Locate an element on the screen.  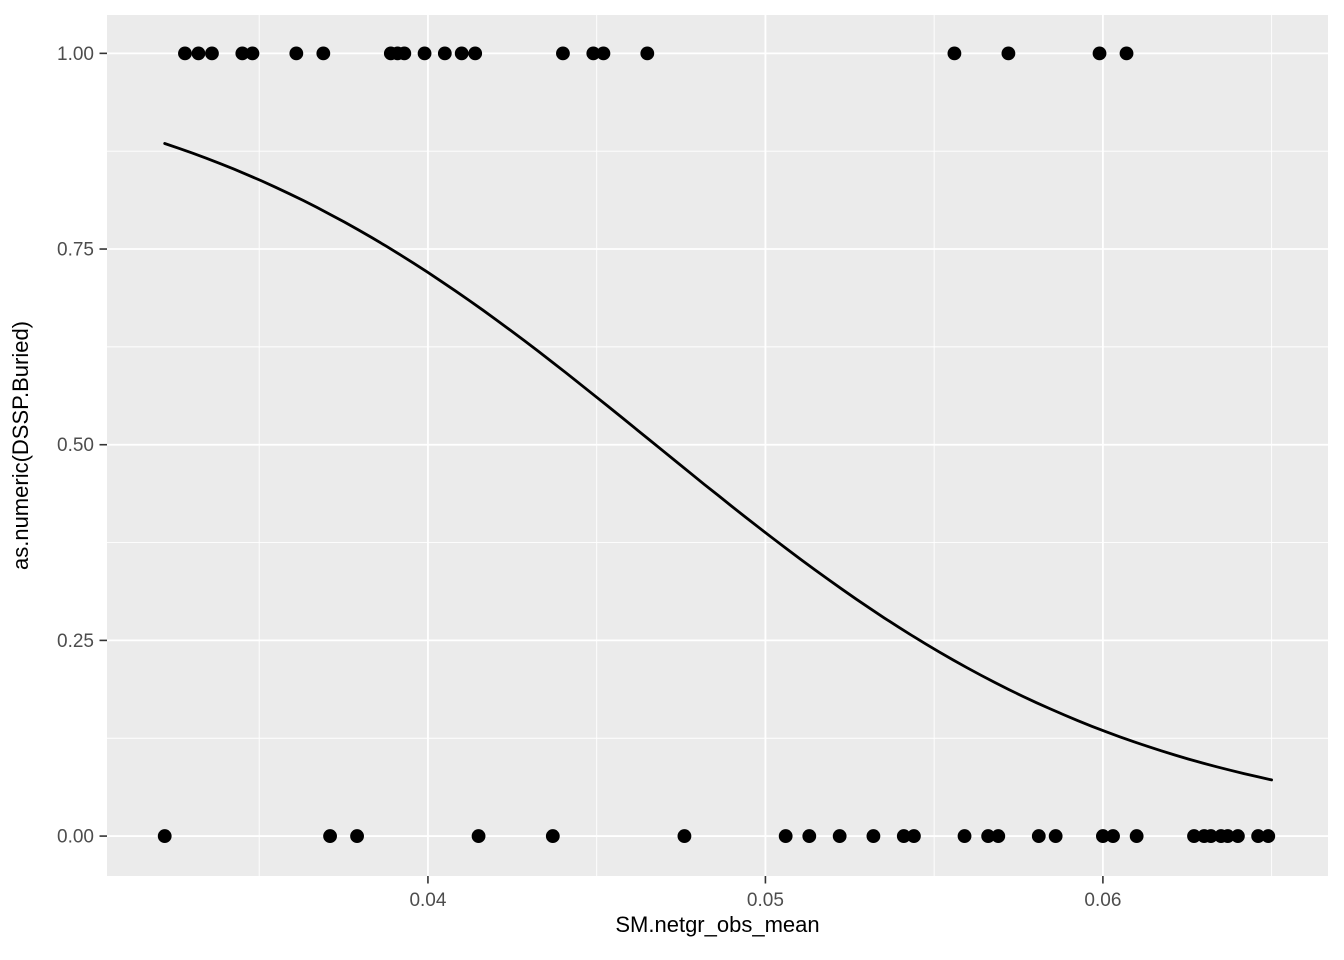
y-tick-label: 0.75 is located at coordinates (75, 250).